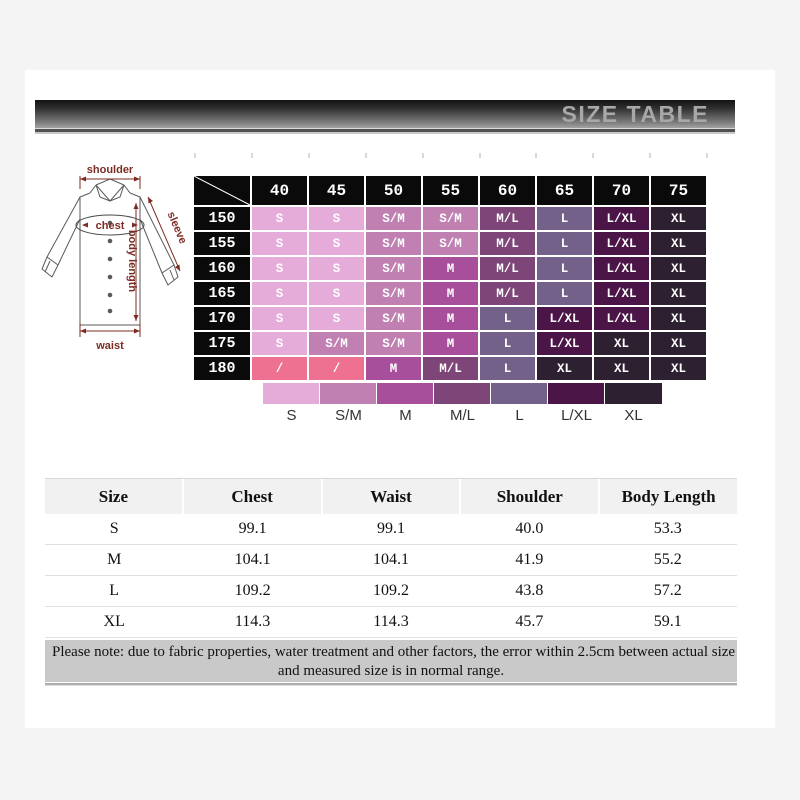  I want to click on matrix-weight-header: 70, so click(621, 190).